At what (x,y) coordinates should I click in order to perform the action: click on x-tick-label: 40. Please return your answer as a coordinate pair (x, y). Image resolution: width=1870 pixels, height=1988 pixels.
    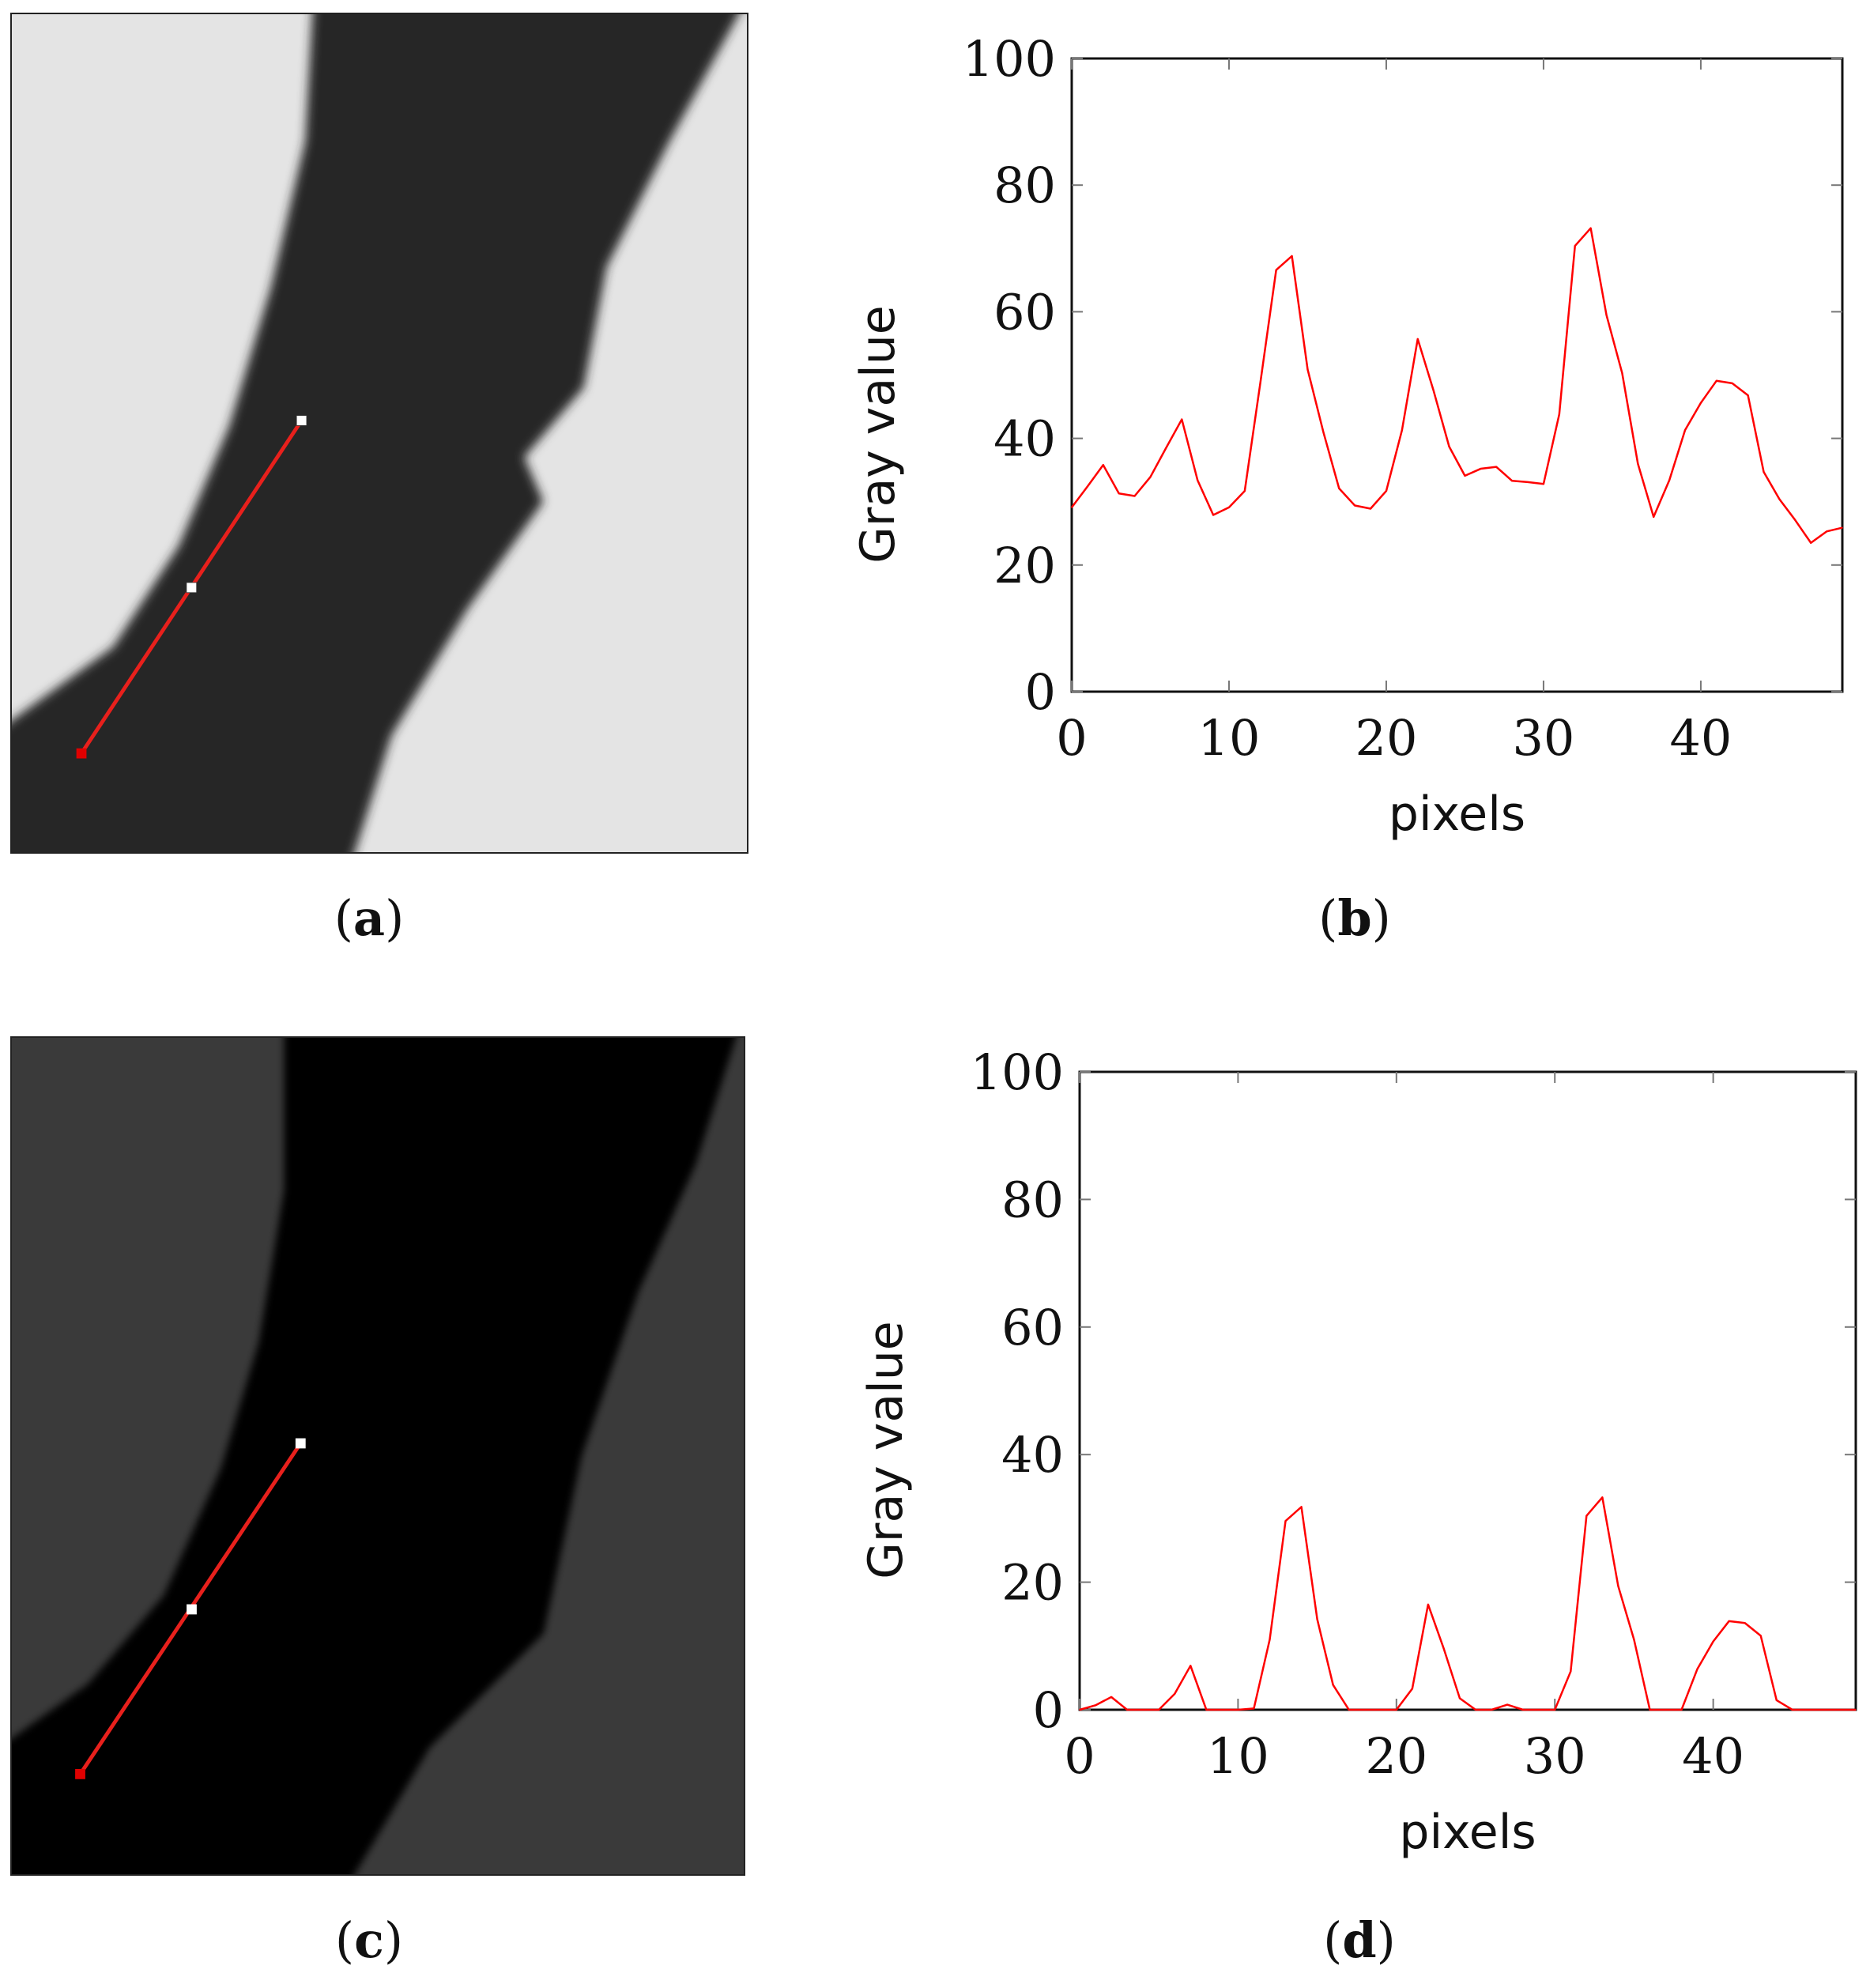
    Looking at the image, I should click on (1700, 738).